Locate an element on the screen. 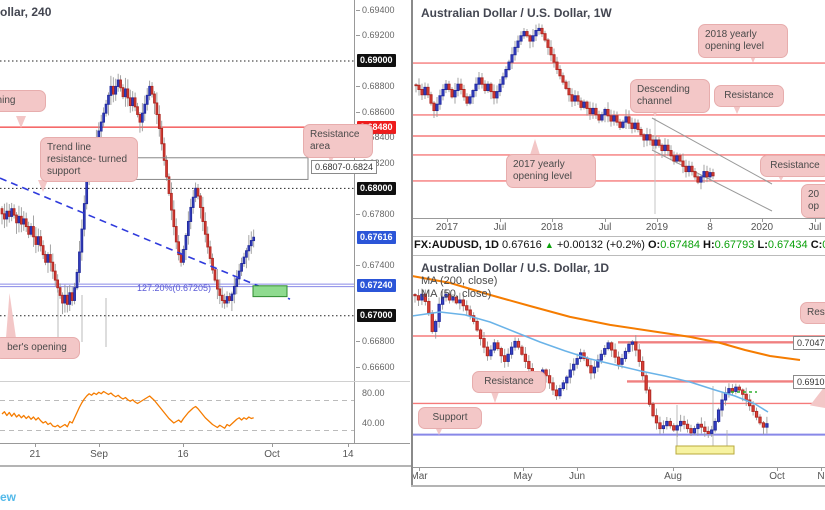 The width and height of the screenshot is (825, 510). price-tick-0.68800: 0.68800 is located at coordinates (378, 86).